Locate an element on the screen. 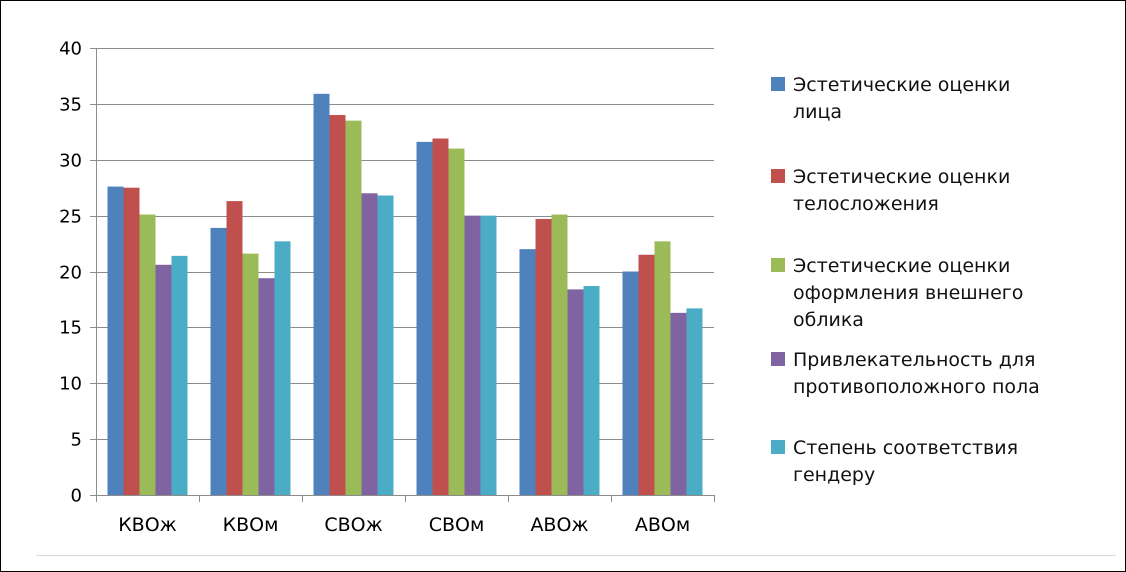  y-tick-label: 15 is located at coordinates (70, 328).